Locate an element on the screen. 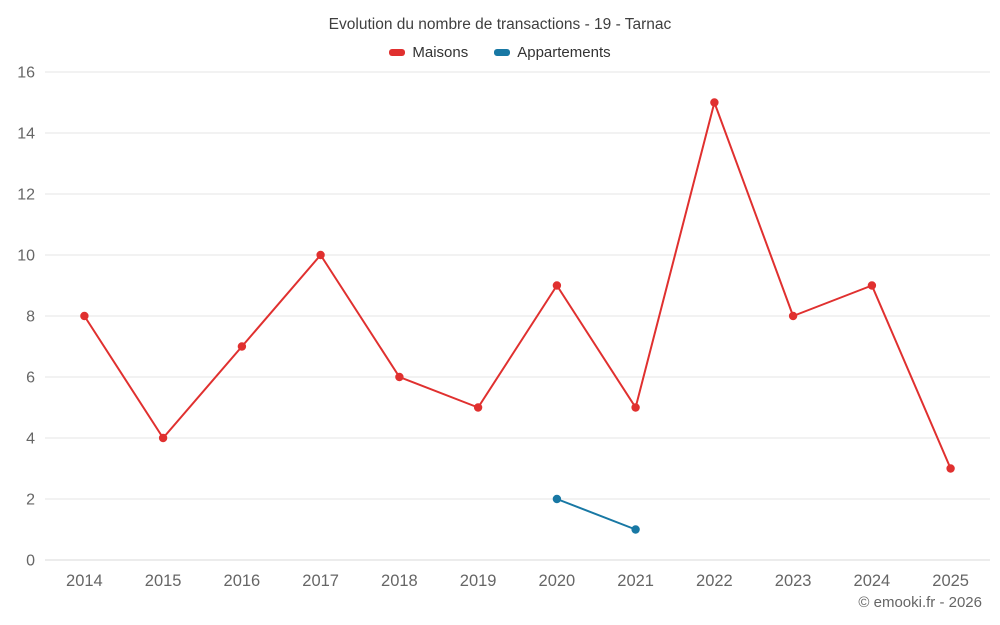 This screenshot has width=1000, height=625. y-axis-tick-label-16: 16 is located at coordinates (26, 73).